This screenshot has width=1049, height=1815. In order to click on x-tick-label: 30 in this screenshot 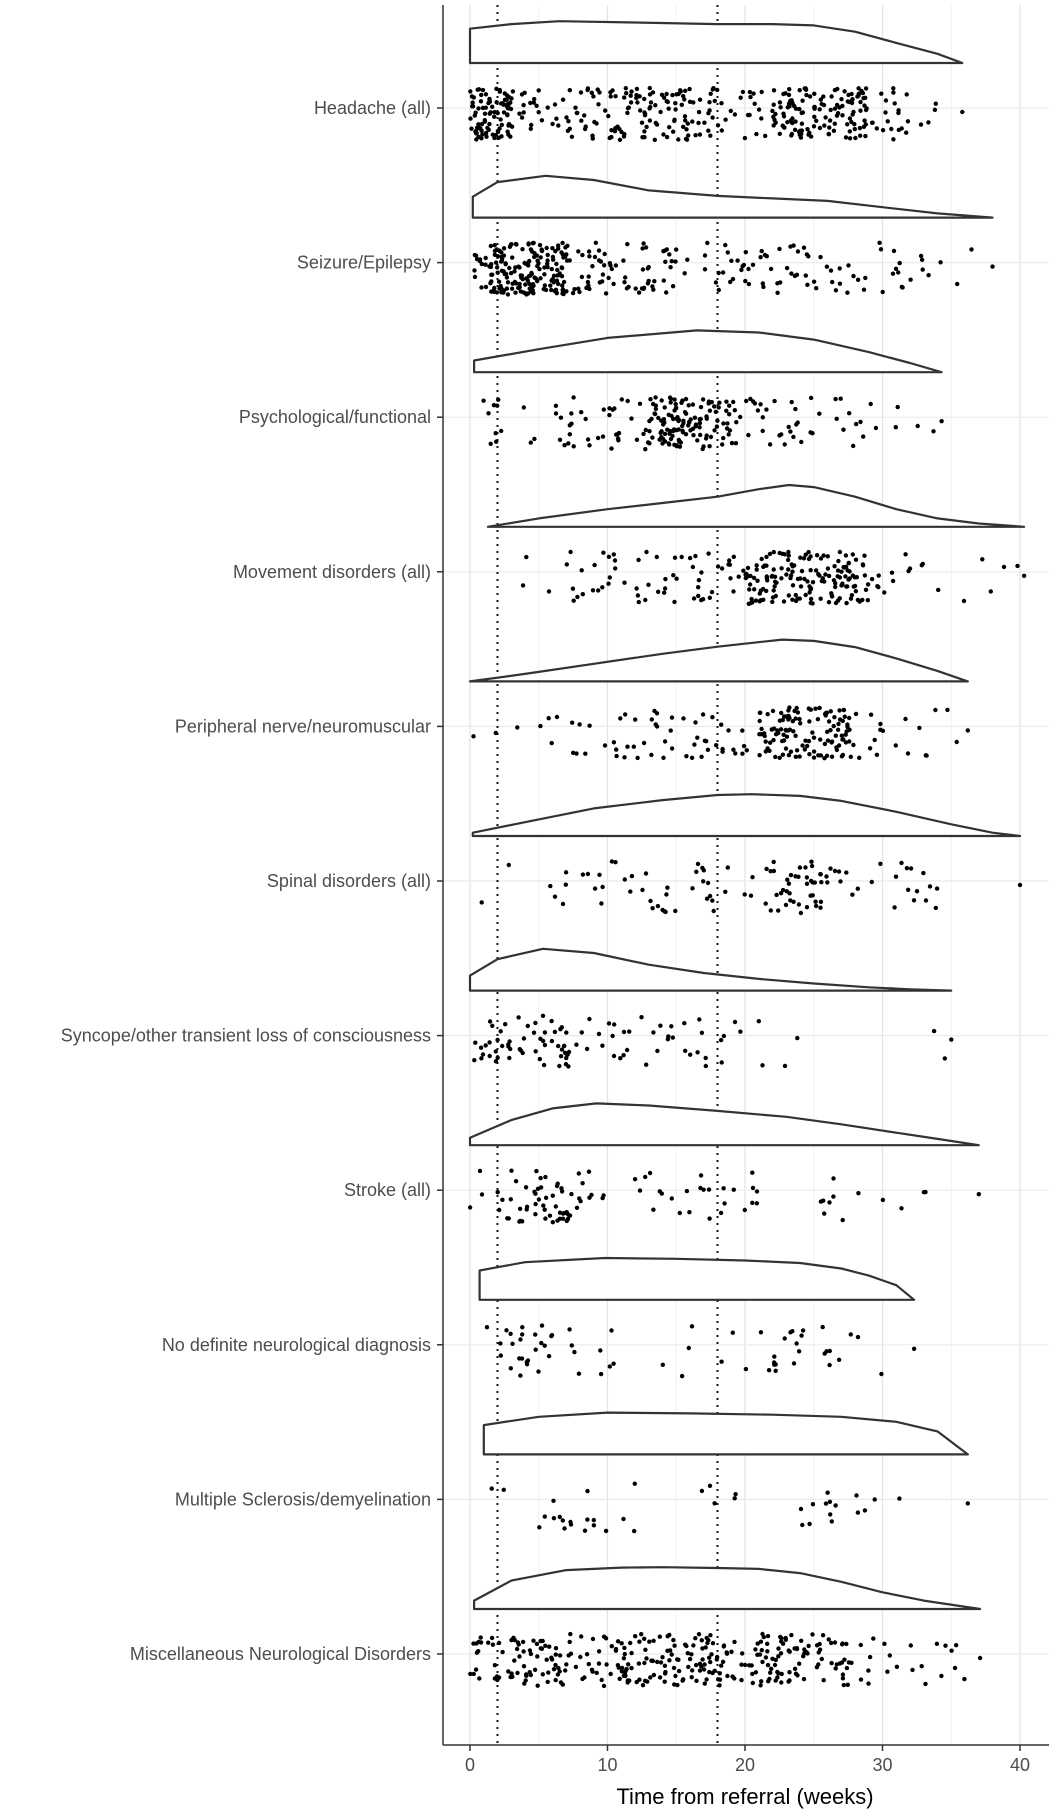, I will do `click(882, 1765)`.